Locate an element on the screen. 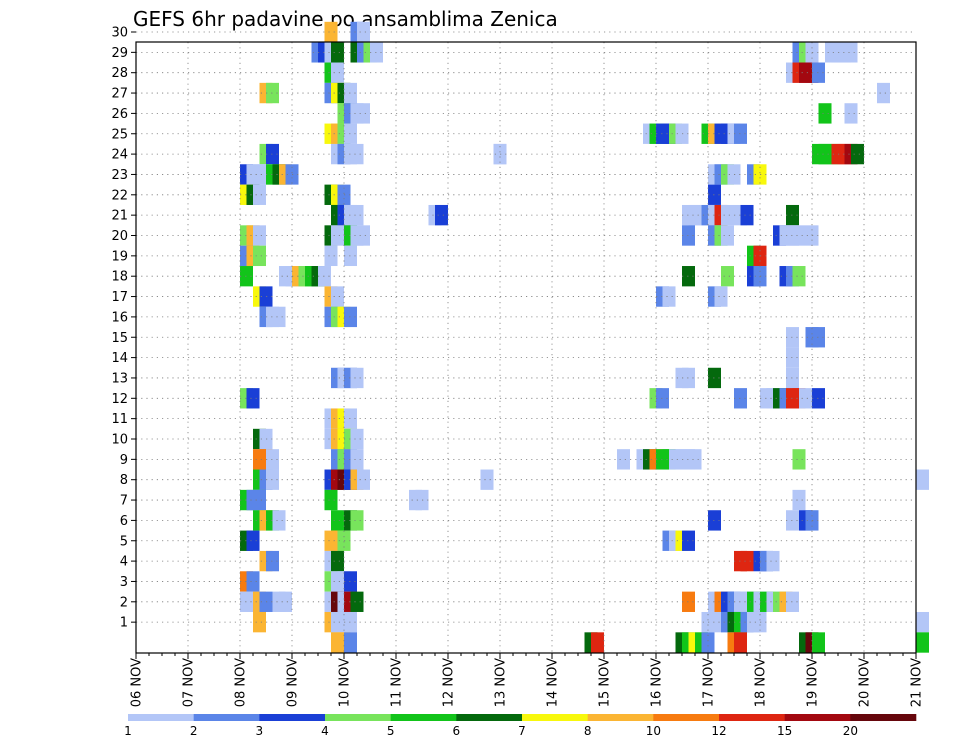 The width and height of the screenshot is (960, 742). y-tick-label: 4 is located at coordinates (124, 562).